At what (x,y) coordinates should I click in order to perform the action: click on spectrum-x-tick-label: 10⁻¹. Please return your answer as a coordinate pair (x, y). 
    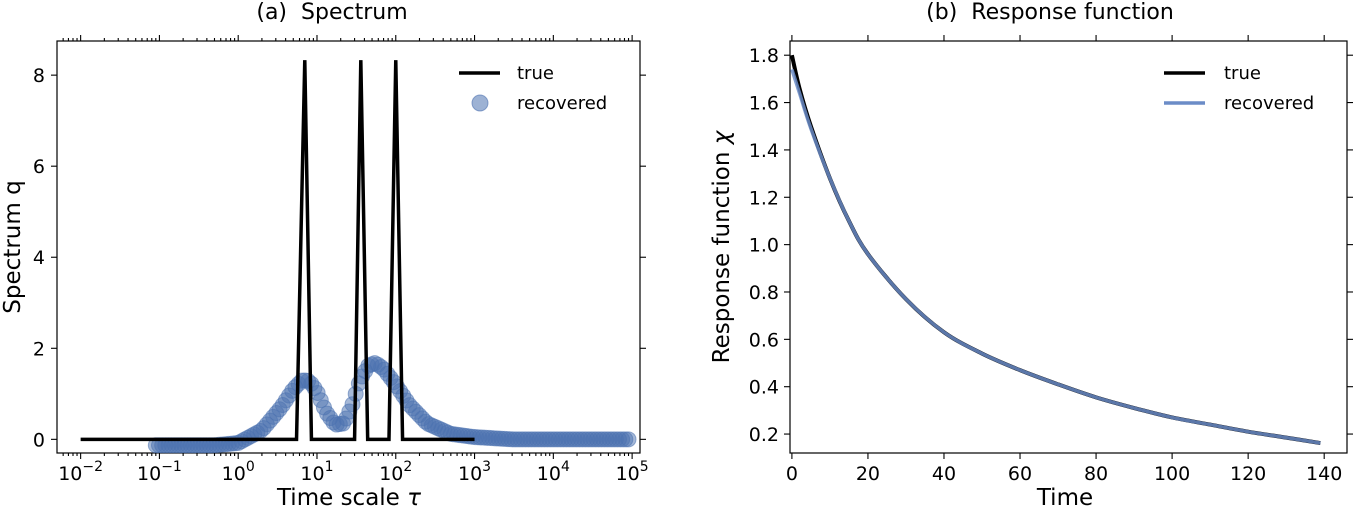
    Looking at the image, I should click on (159, 472).